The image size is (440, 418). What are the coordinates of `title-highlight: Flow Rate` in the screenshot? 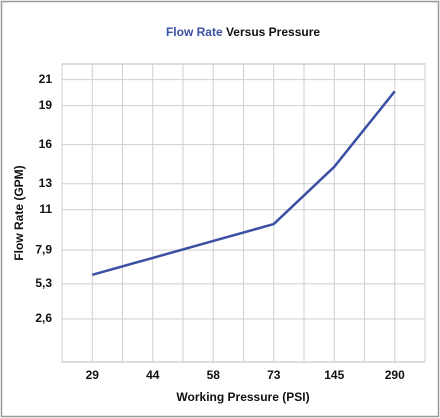 It's located at (194, 32).